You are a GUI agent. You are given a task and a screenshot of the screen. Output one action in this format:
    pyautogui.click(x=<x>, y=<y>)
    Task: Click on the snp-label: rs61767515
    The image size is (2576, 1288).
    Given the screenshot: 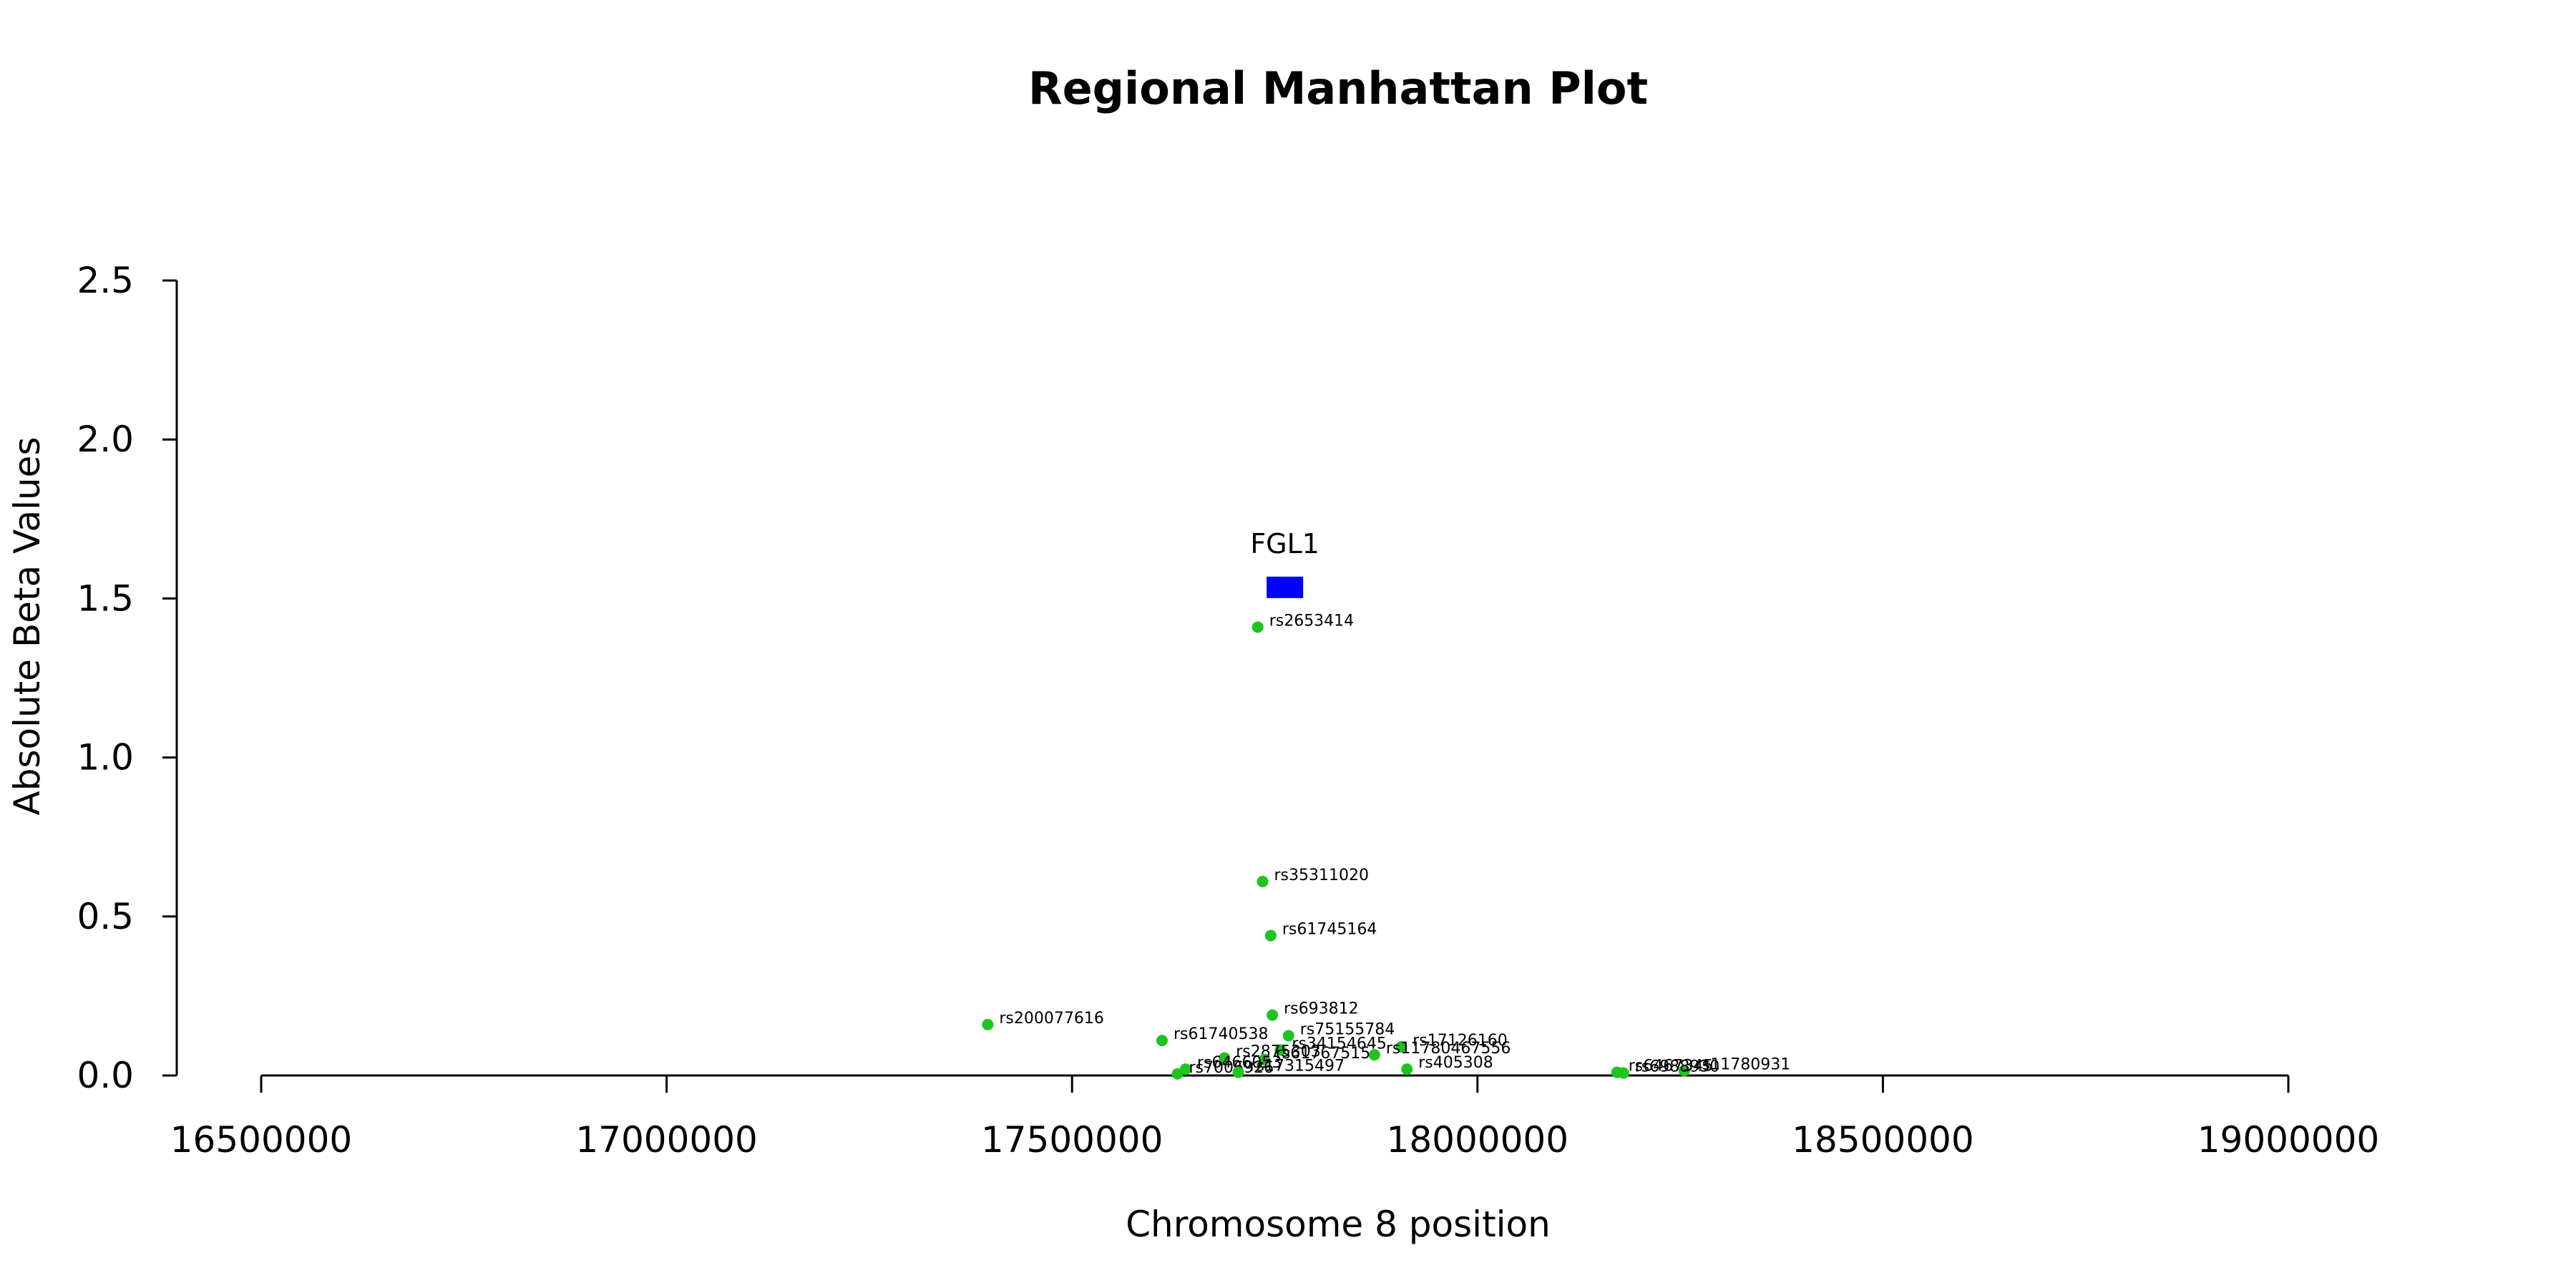 What is the action you would take?
    pyautogui.click(x=1323, y=1054)
    